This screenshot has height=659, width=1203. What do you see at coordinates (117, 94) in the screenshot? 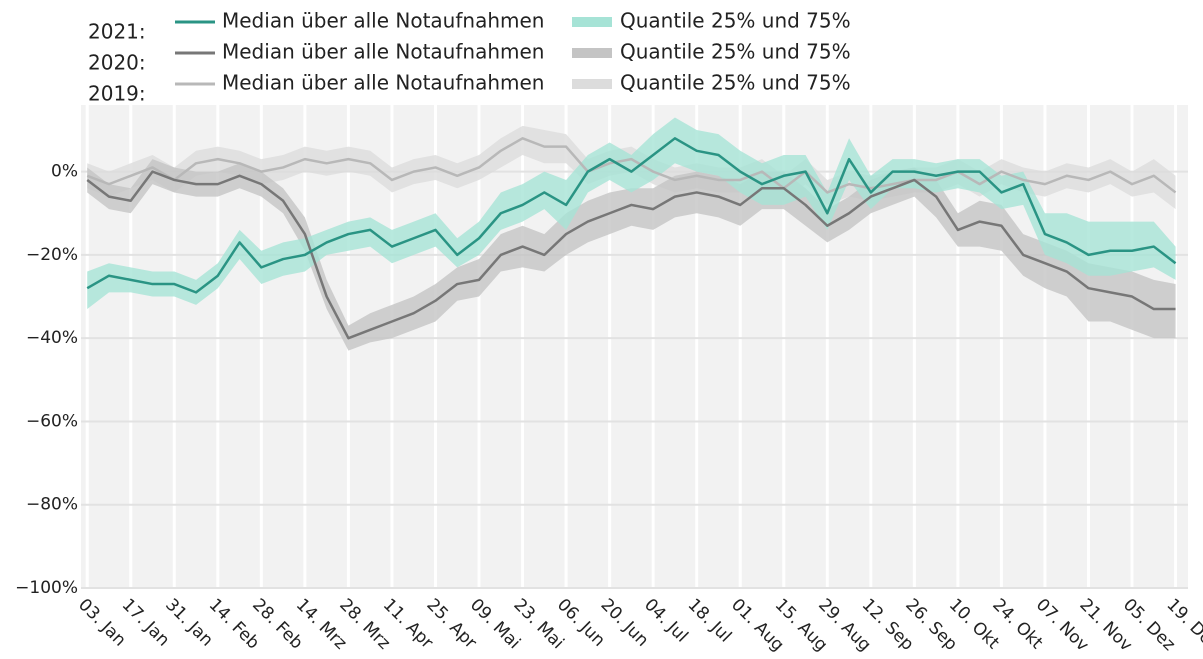
I see `legend-year: 2019:` at bounding box center [117, 94].